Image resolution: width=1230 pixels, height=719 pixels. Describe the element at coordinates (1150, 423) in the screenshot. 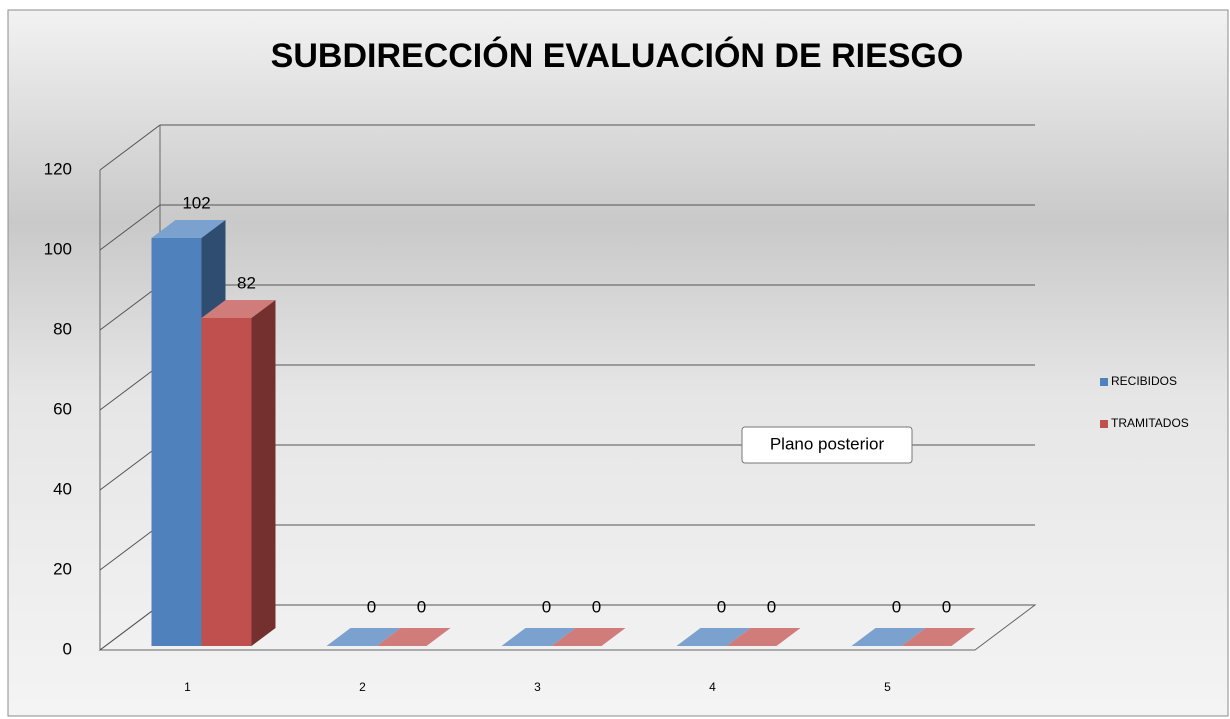

I see `legend-label: TRAMITADOS` at that location.